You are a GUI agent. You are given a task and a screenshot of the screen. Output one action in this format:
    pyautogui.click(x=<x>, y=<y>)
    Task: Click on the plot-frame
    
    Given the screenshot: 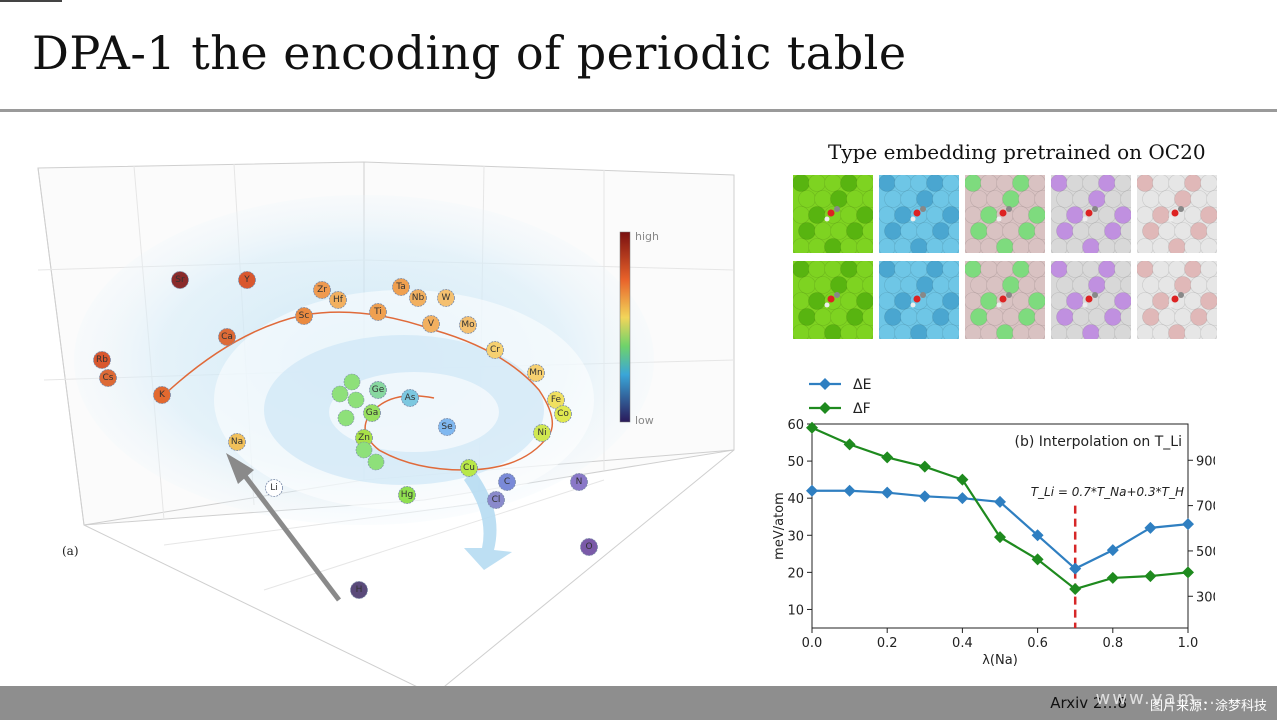 What is the action you would take?
    pyautogui.click(x=1000, y=526)
    